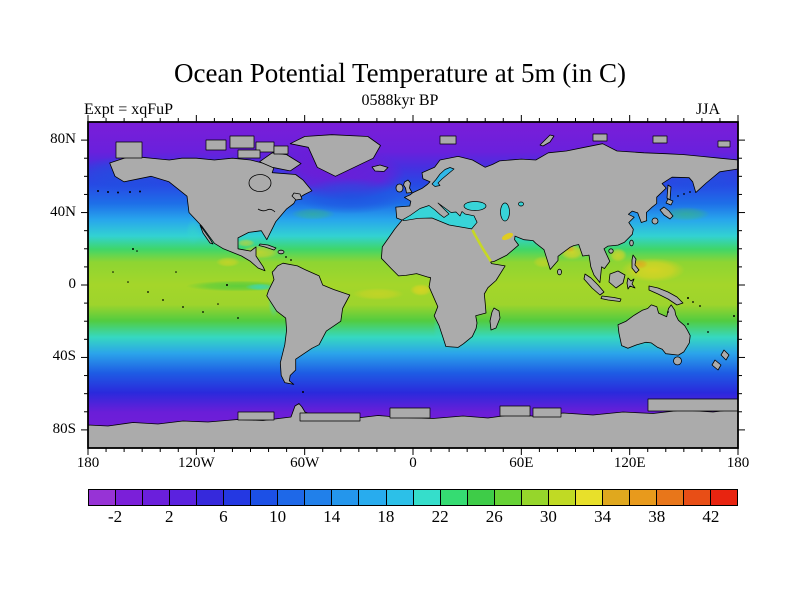 The height and width of the screenshot is (600, 800). I want to click on colorbar-tick-label: 22, so click(440, 516).